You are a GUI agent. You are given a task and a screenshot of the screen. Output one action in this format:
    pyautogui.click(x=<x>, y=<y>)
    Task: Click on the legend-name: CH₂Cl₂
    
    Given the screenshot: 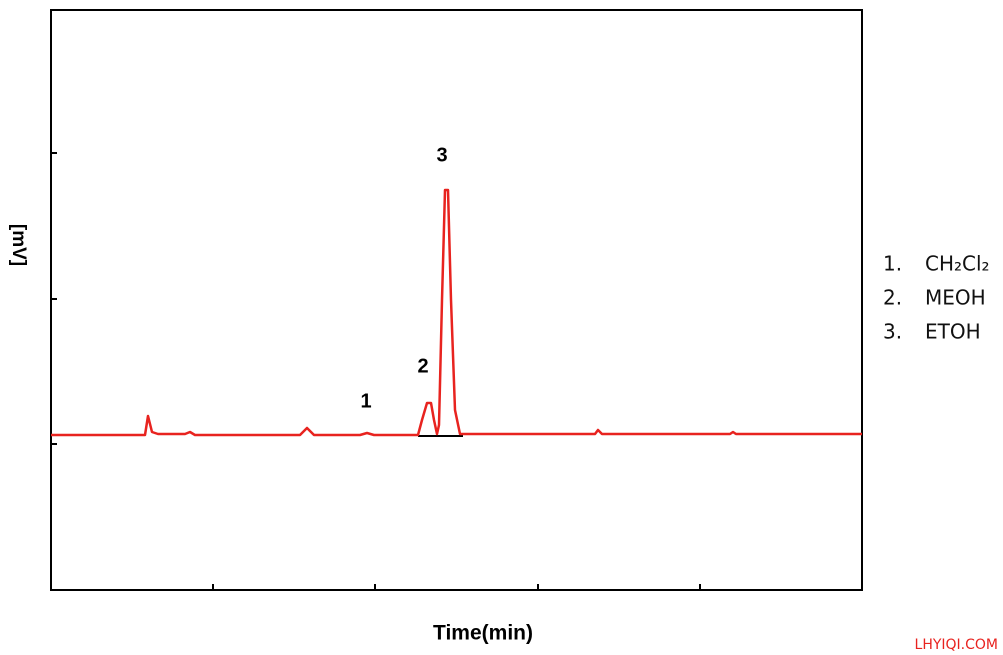 What is the action you would take?
    pyautogui.click(x=957, y=264)
    